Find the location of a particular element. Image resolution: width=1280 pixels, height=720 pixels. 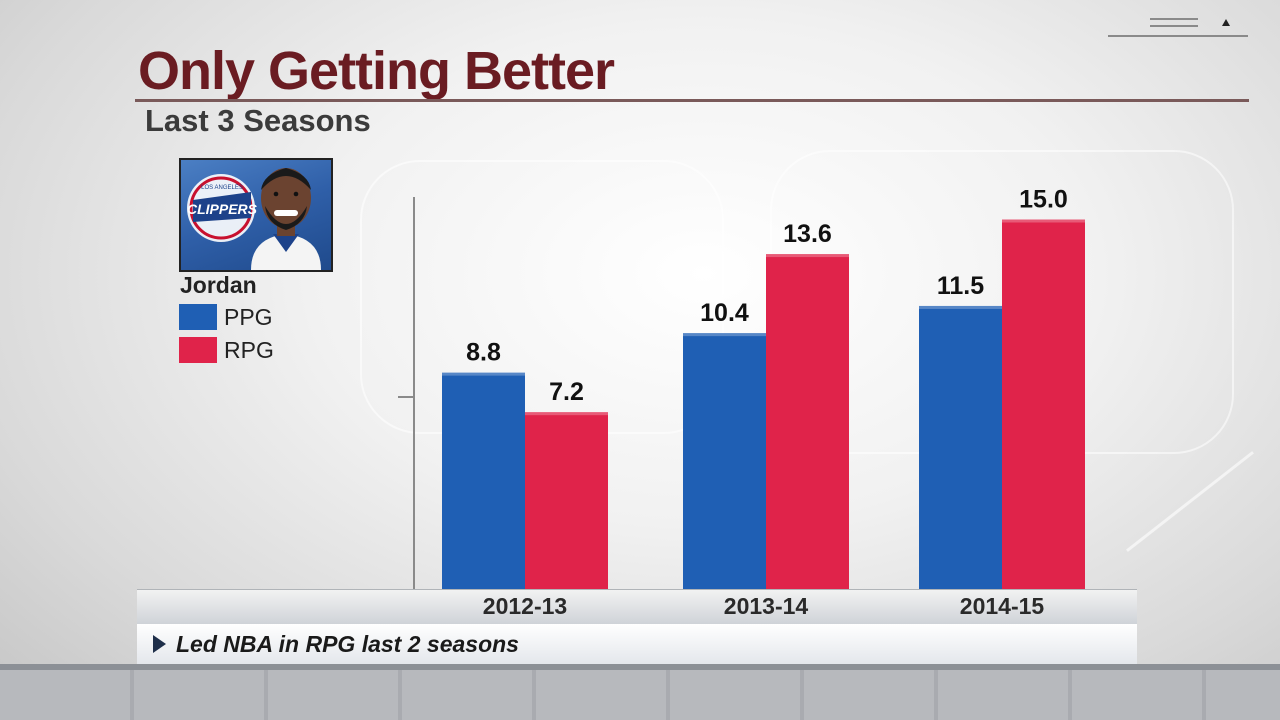

player-name: Jordan is located at coordinates (218, 285).